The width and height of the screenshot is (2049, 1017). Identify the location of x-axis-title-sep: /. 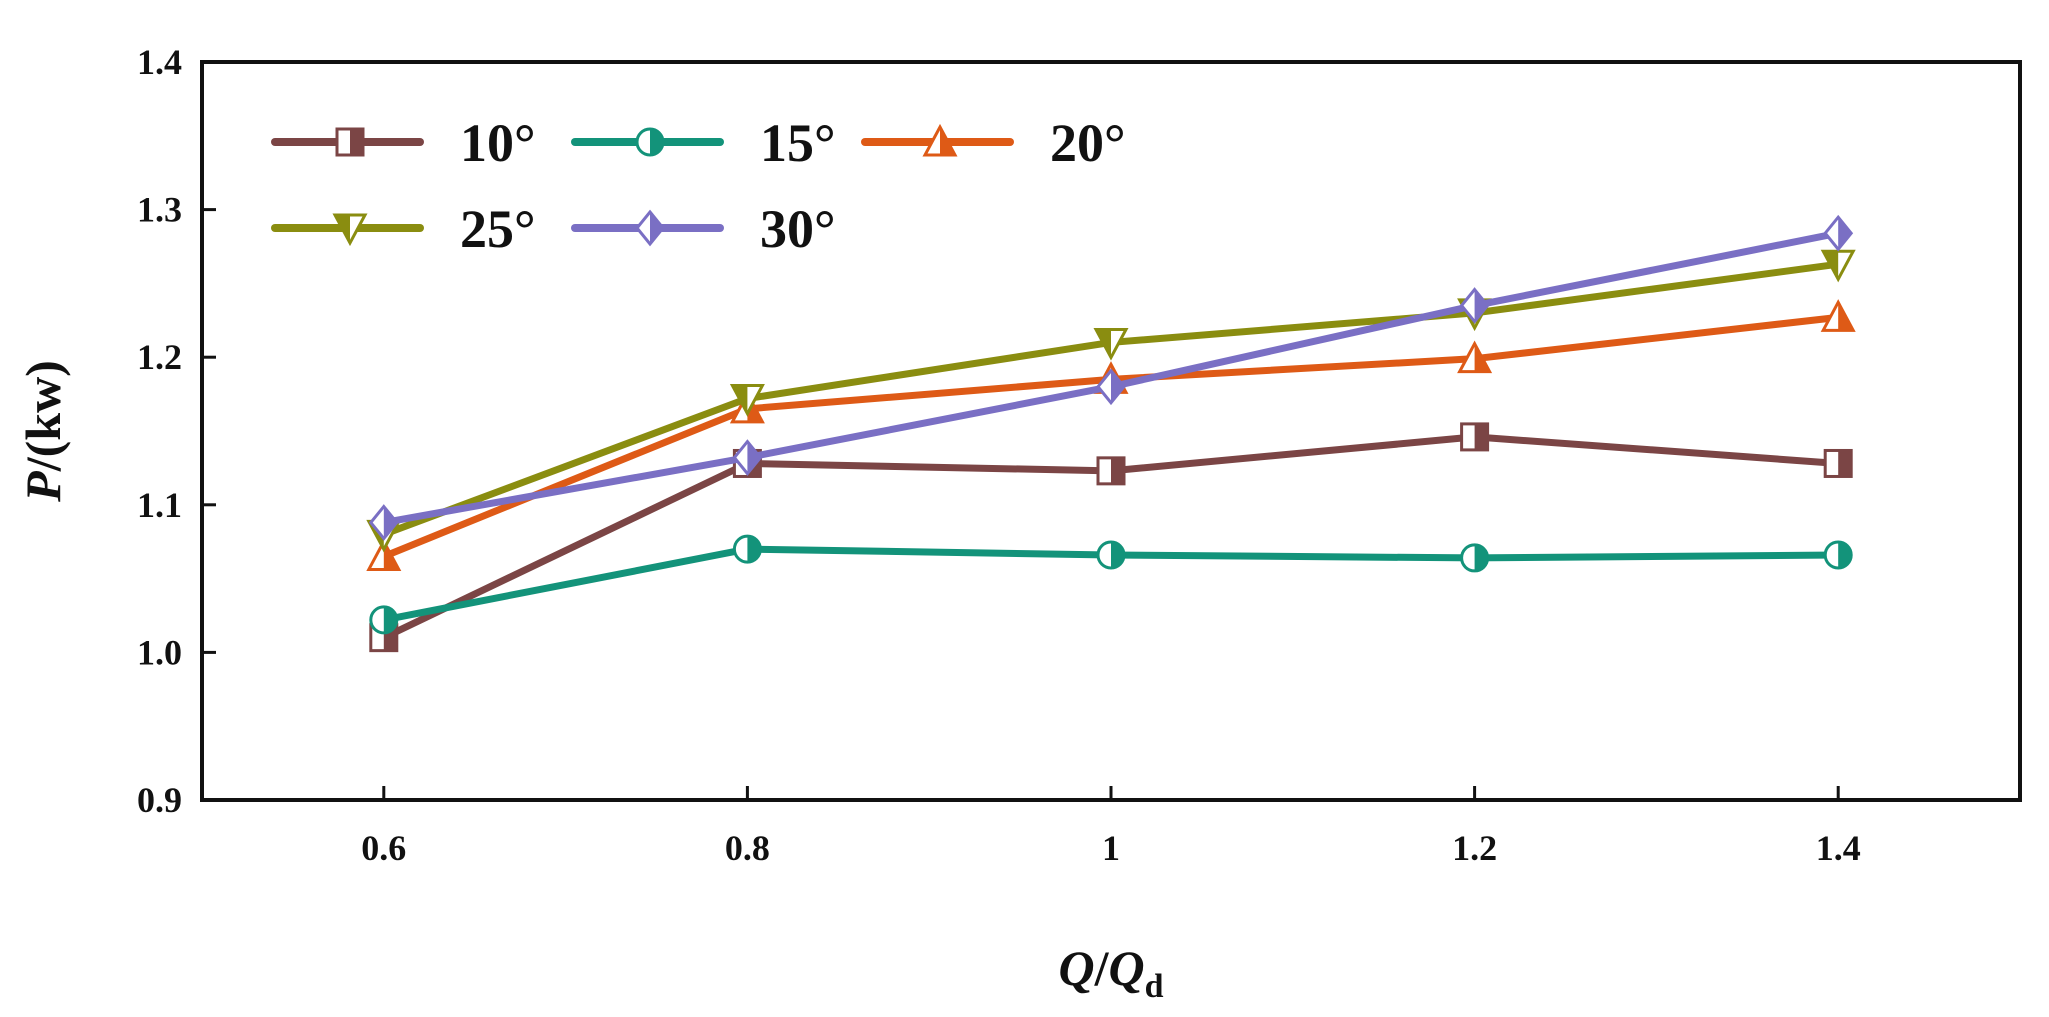
(1102, 968).